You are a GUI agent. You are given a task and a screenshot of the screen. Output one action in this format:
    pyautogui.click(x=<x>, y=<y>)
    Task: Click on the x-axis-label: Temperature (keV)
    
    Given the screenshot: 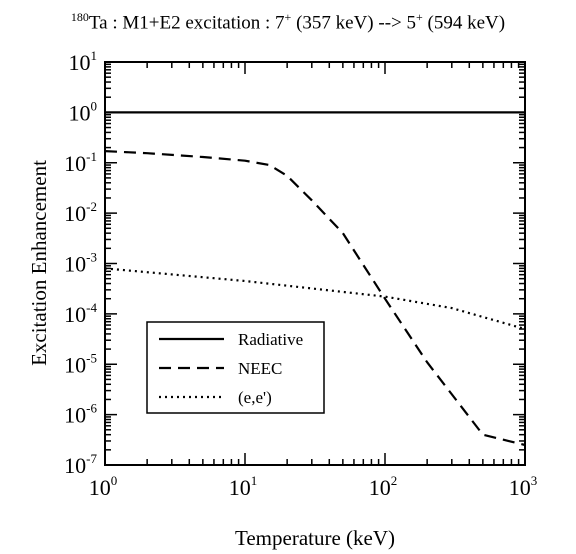 What is the action you would take?
    pyautogui.click(x=315, y=538)
    